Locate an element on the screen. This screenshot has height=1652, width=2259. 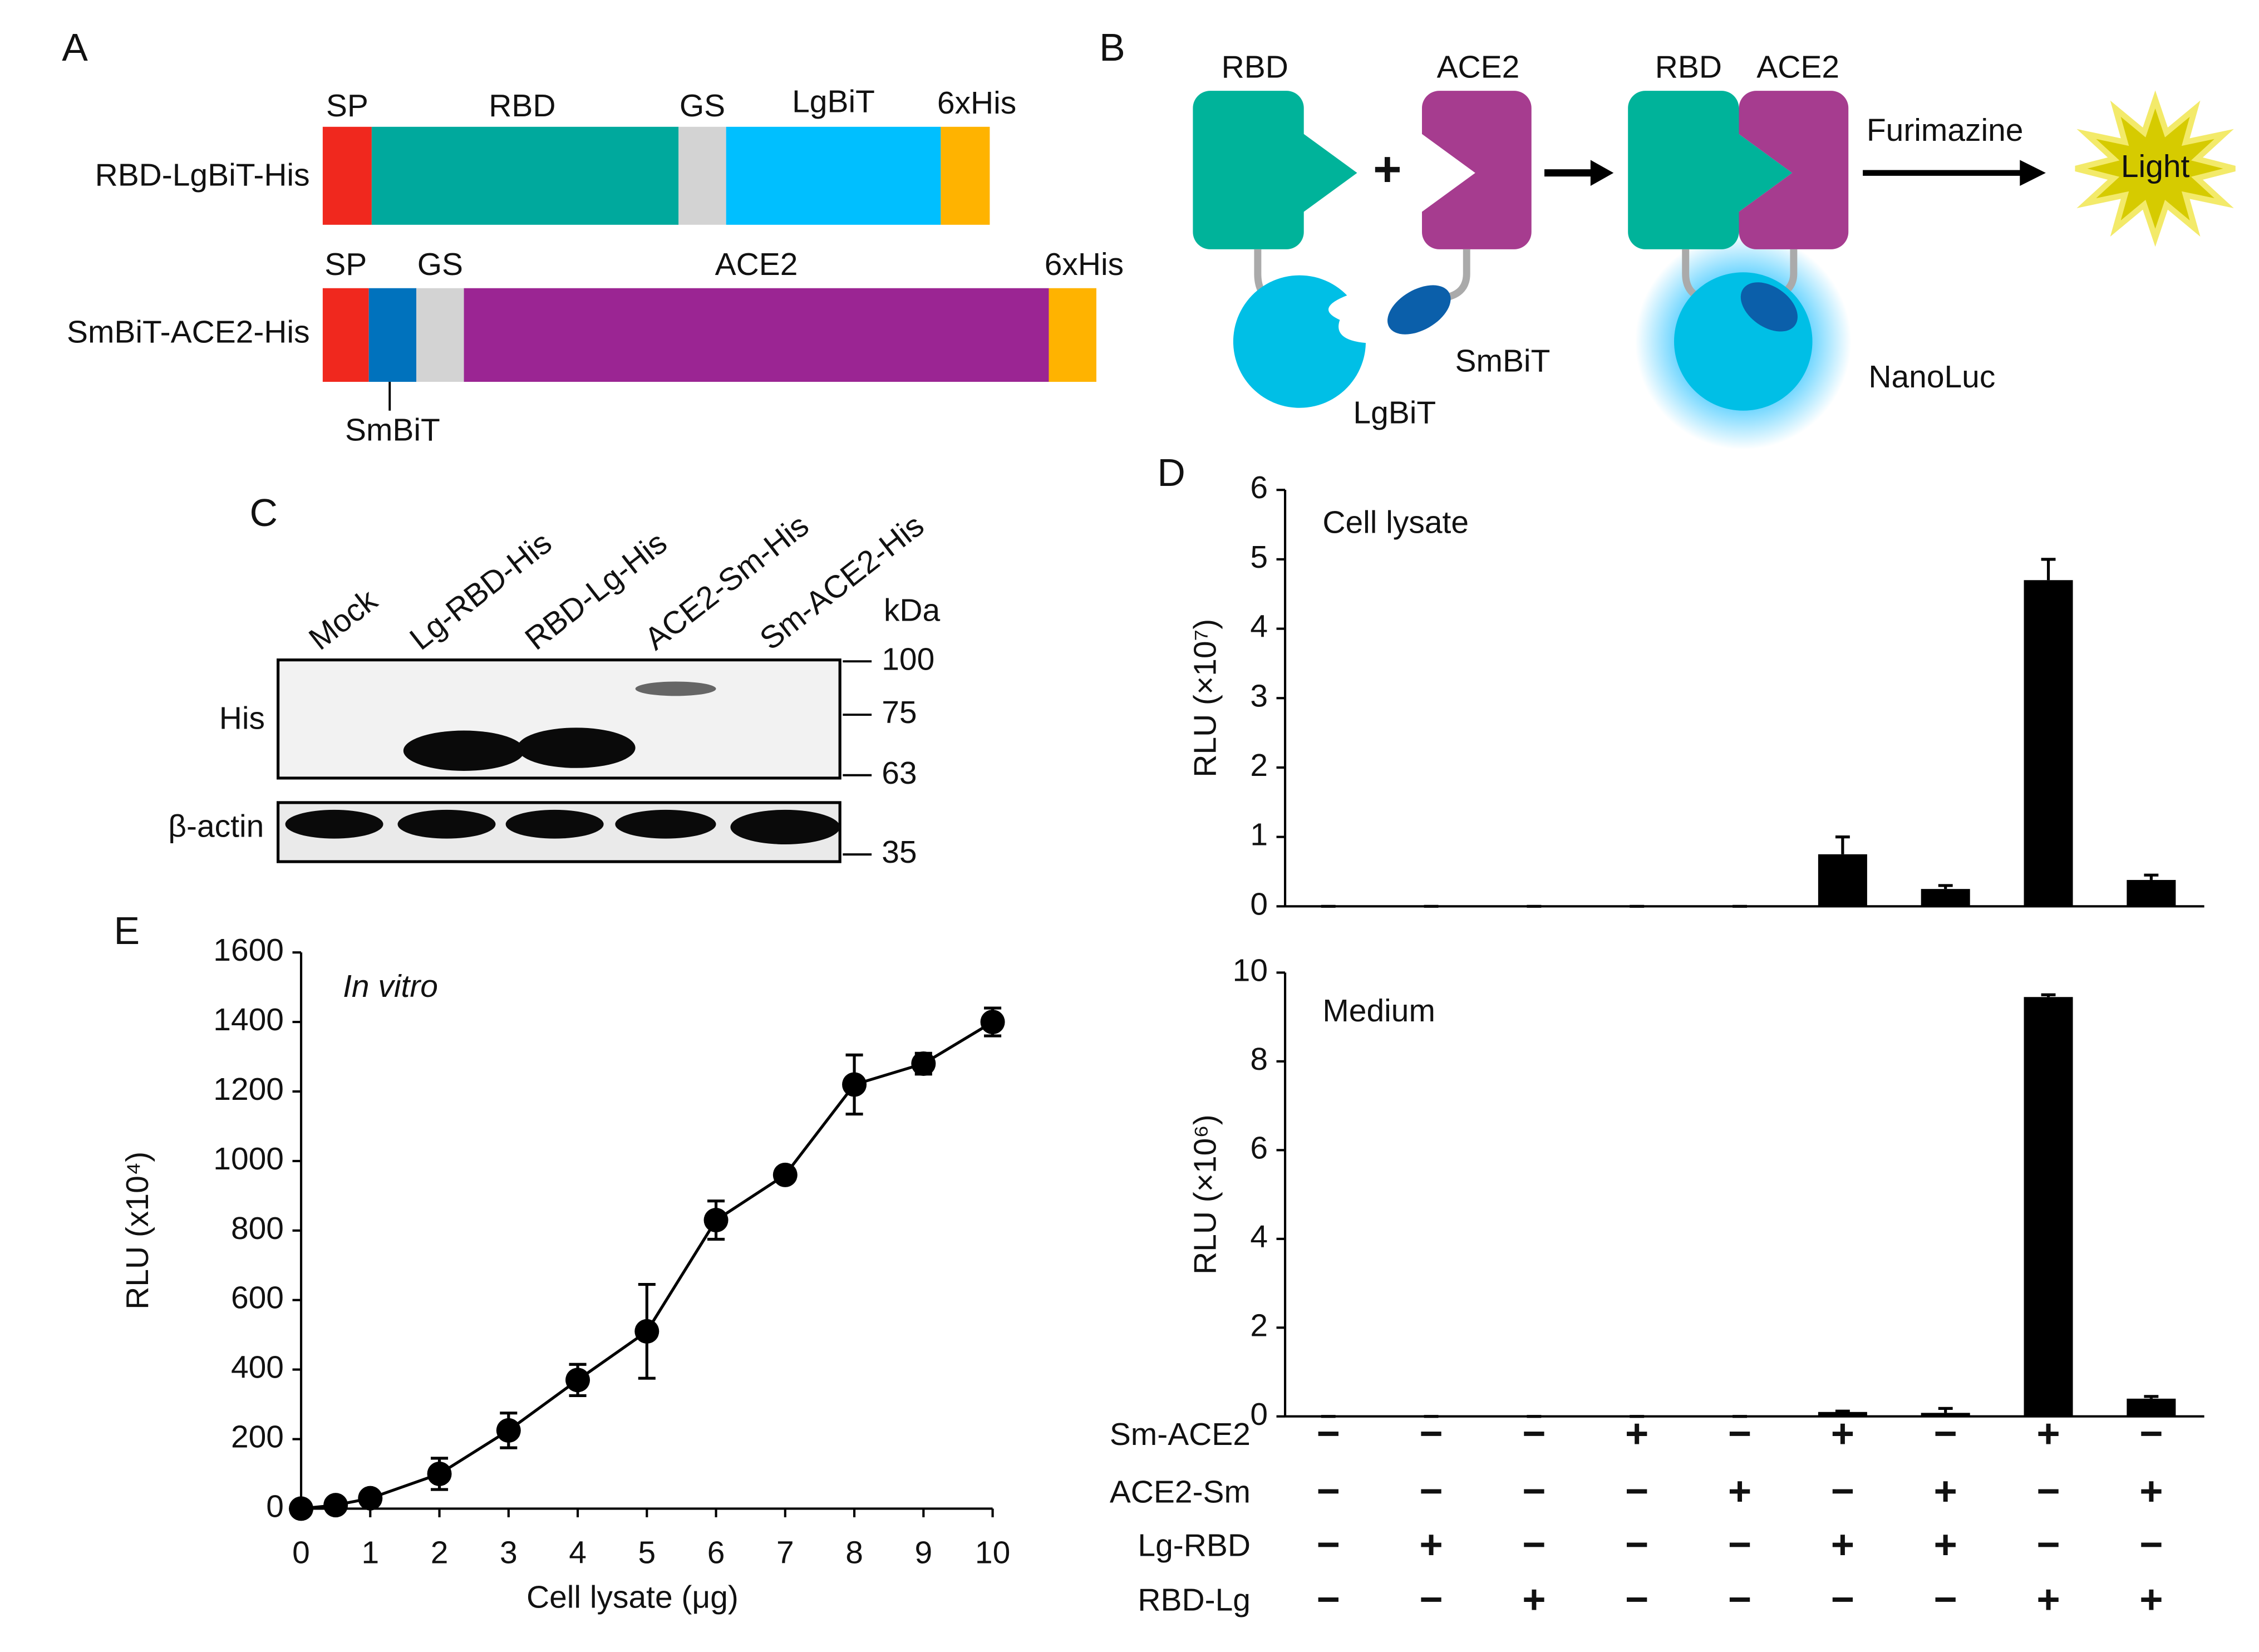
x-tick-label: 9 is located at coordinates (923, 1552).